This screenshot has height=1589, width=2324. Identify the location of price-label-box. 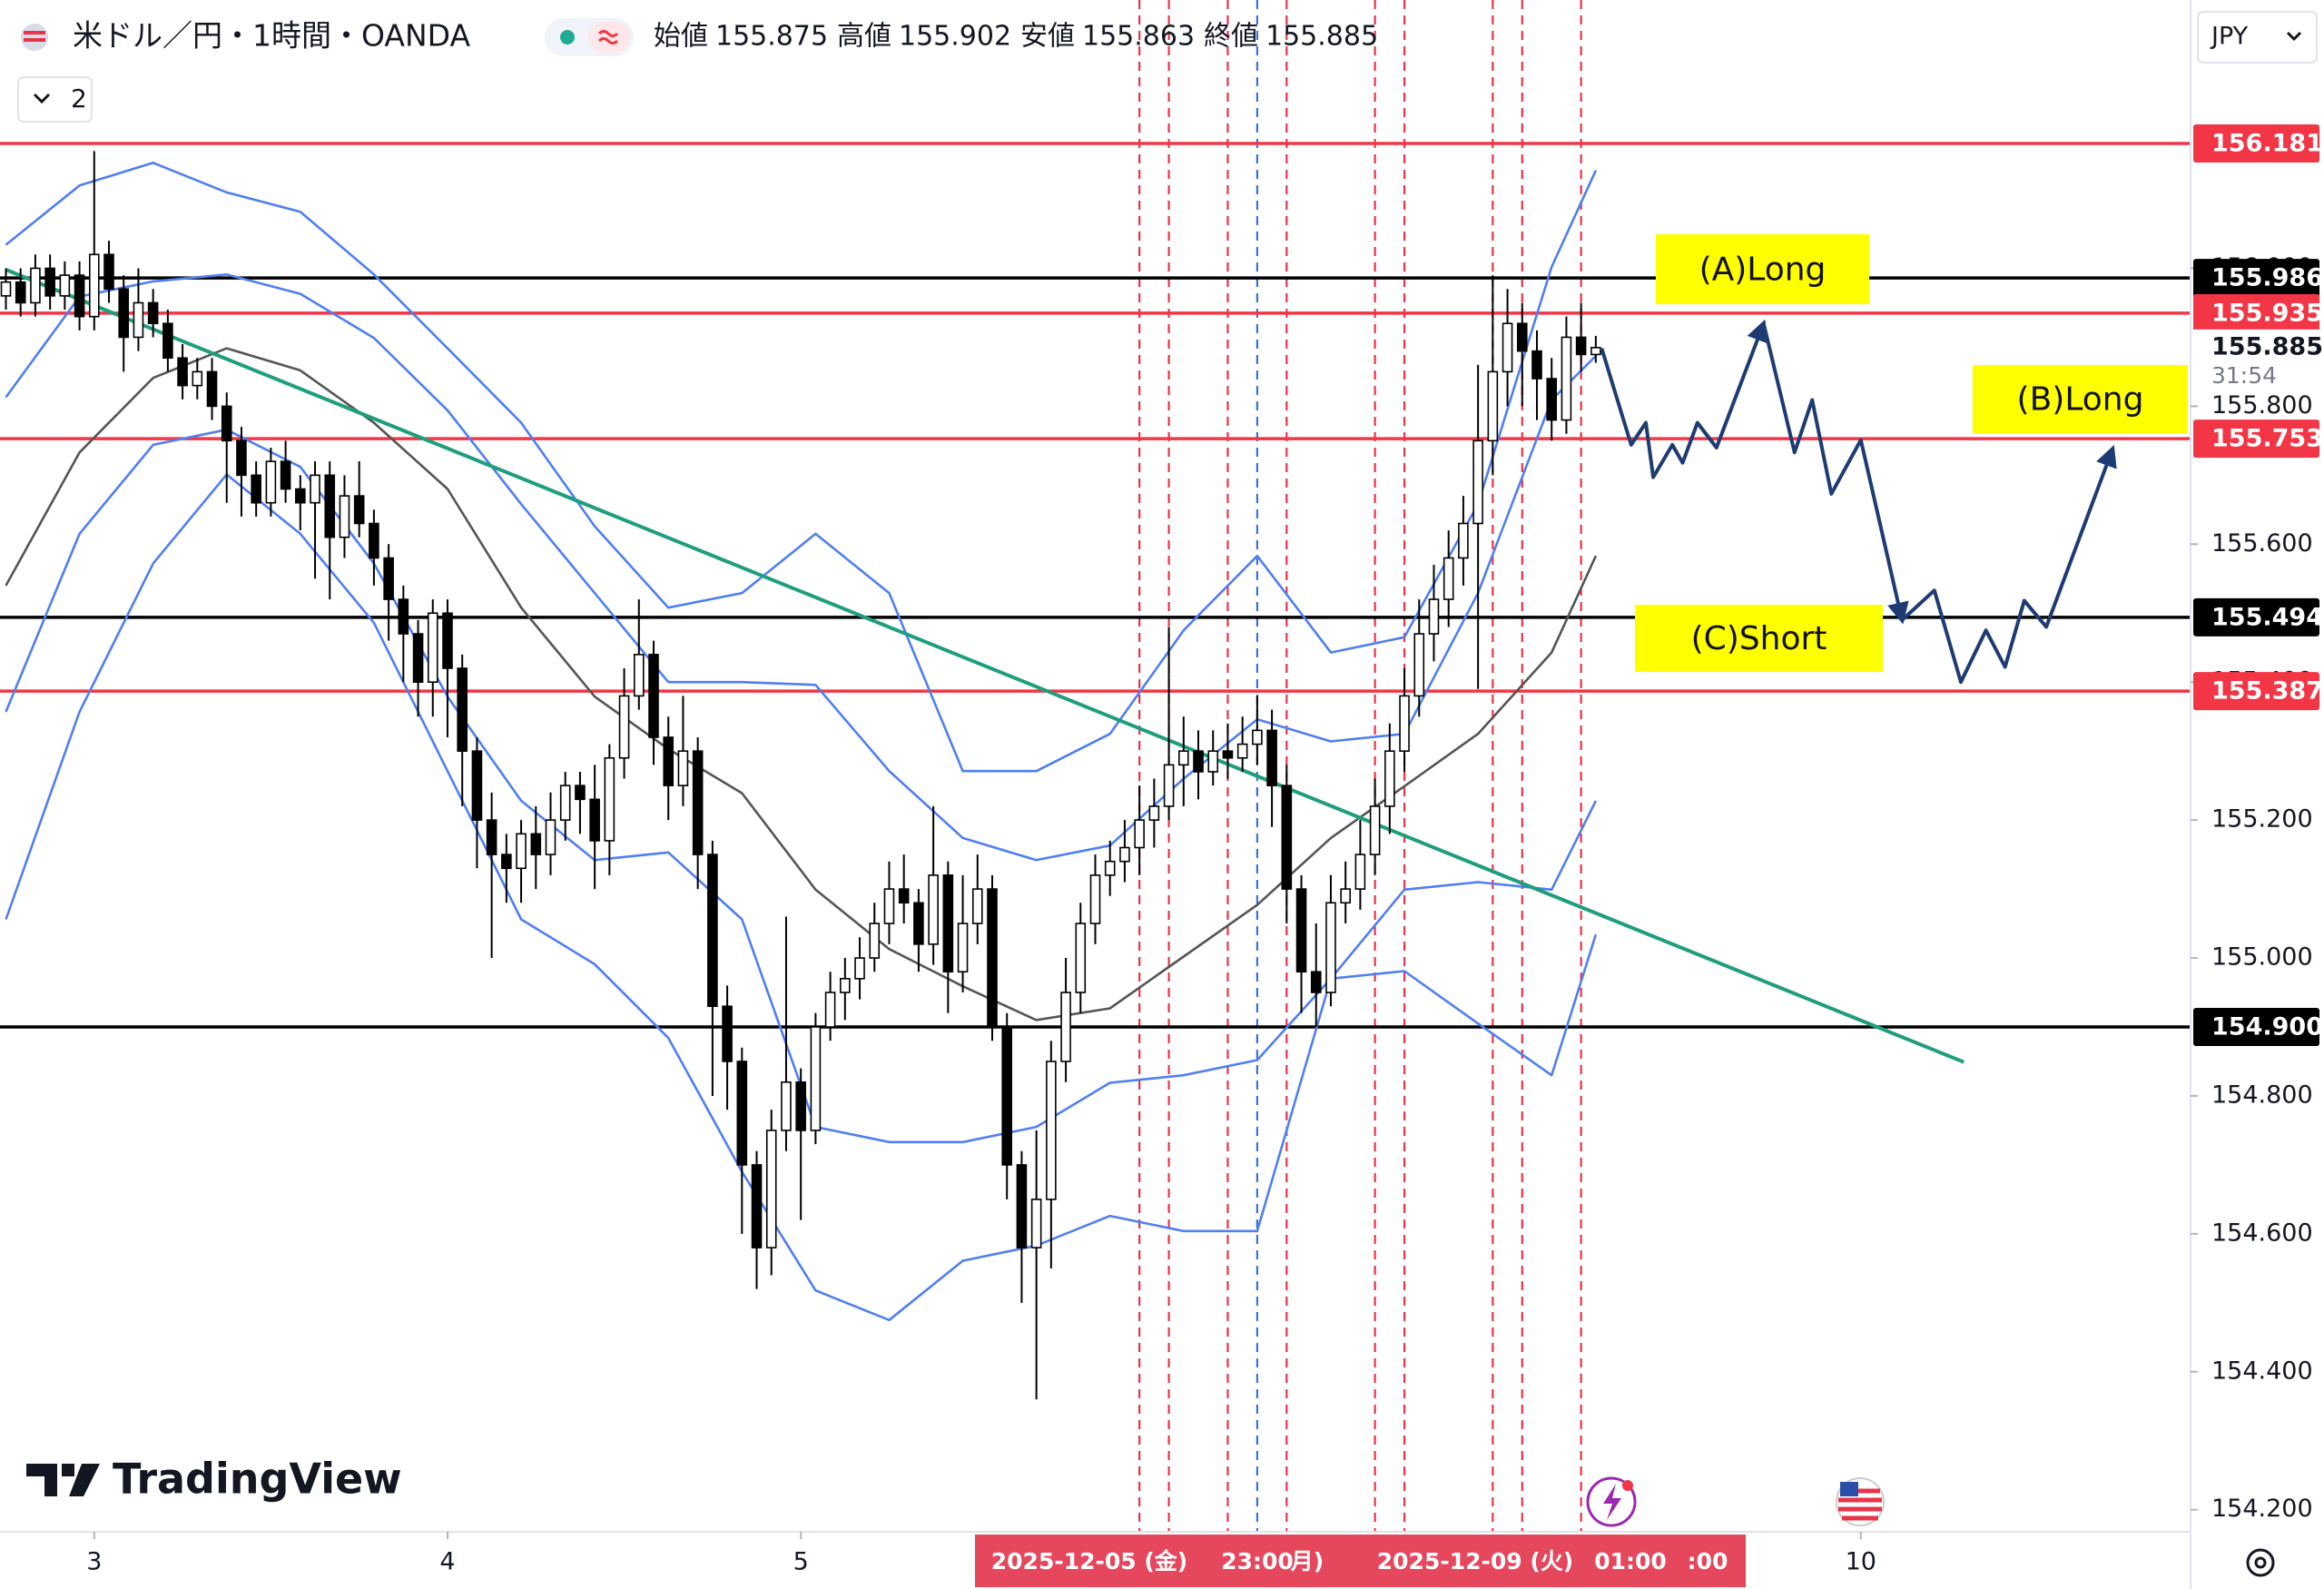
(2256, 359).